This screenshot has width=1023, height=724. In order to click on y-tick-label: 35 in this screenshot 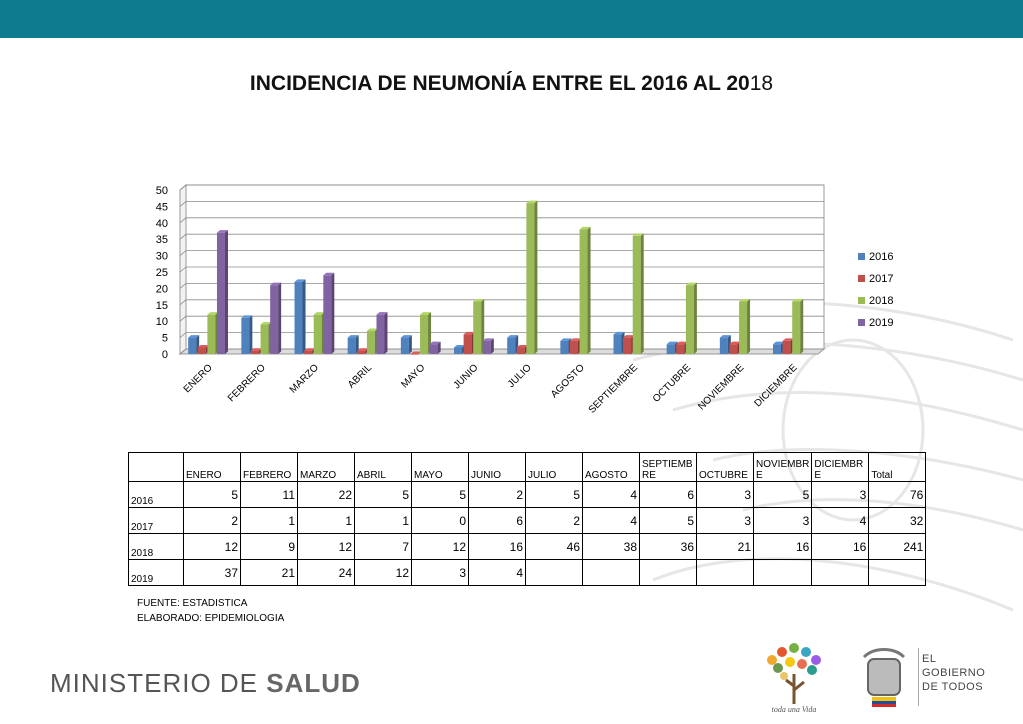, I will do `click(162, 240)`.